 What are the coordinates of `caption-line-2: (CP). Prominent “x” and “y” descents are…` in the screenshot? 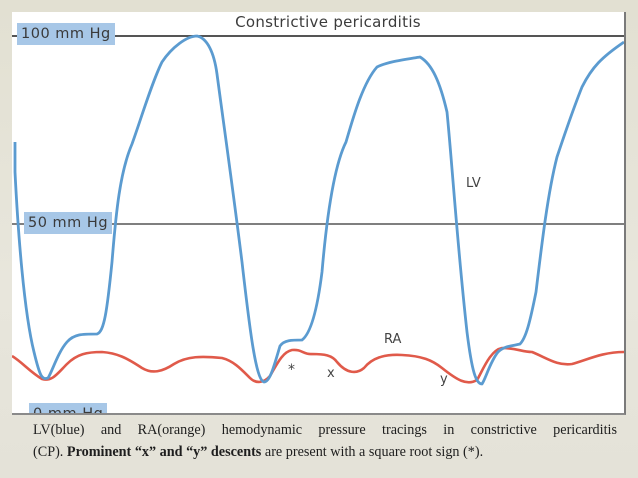 It's located at (258, 452).